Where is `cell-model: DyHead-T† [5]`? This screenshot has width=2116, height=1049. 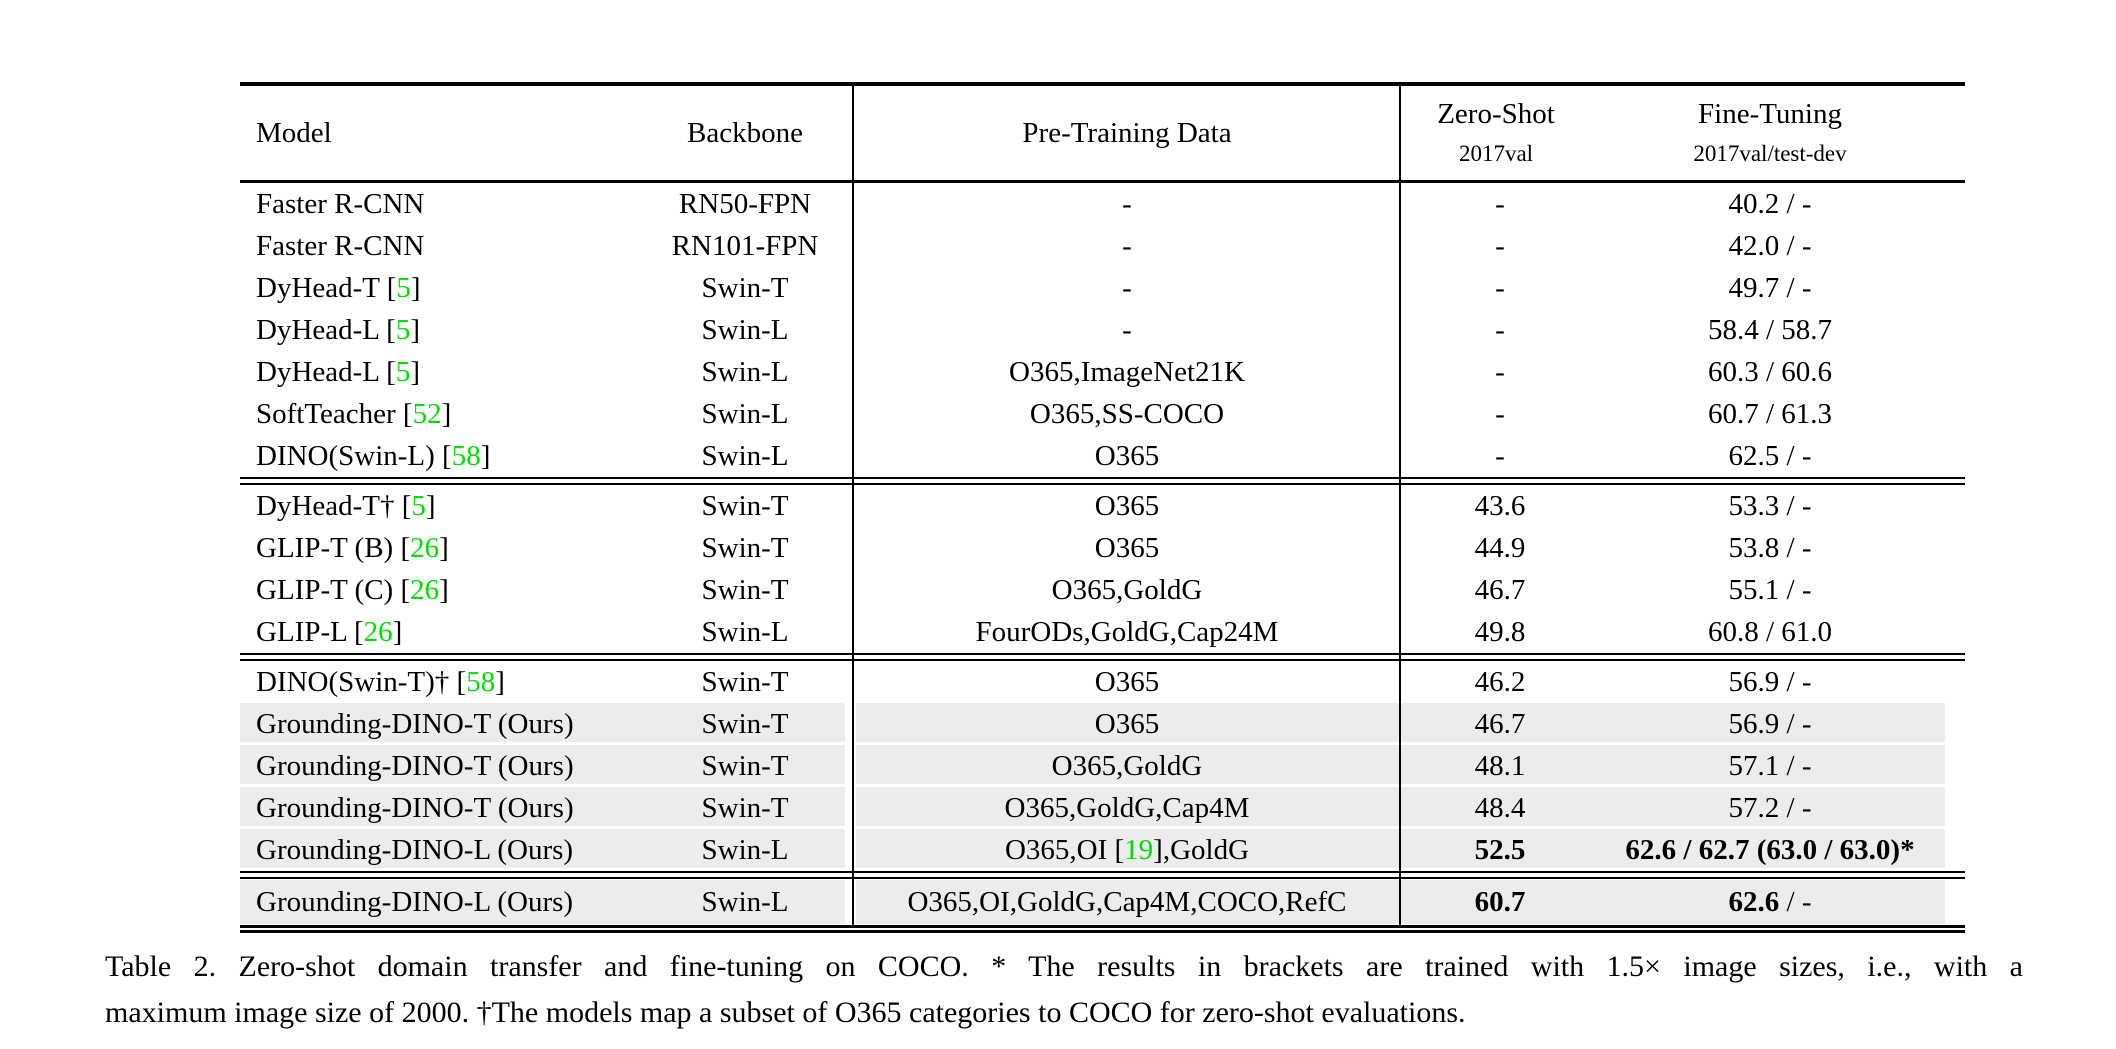
cell-model: DyHead-T† [5] is located at coordinates (548, 506).